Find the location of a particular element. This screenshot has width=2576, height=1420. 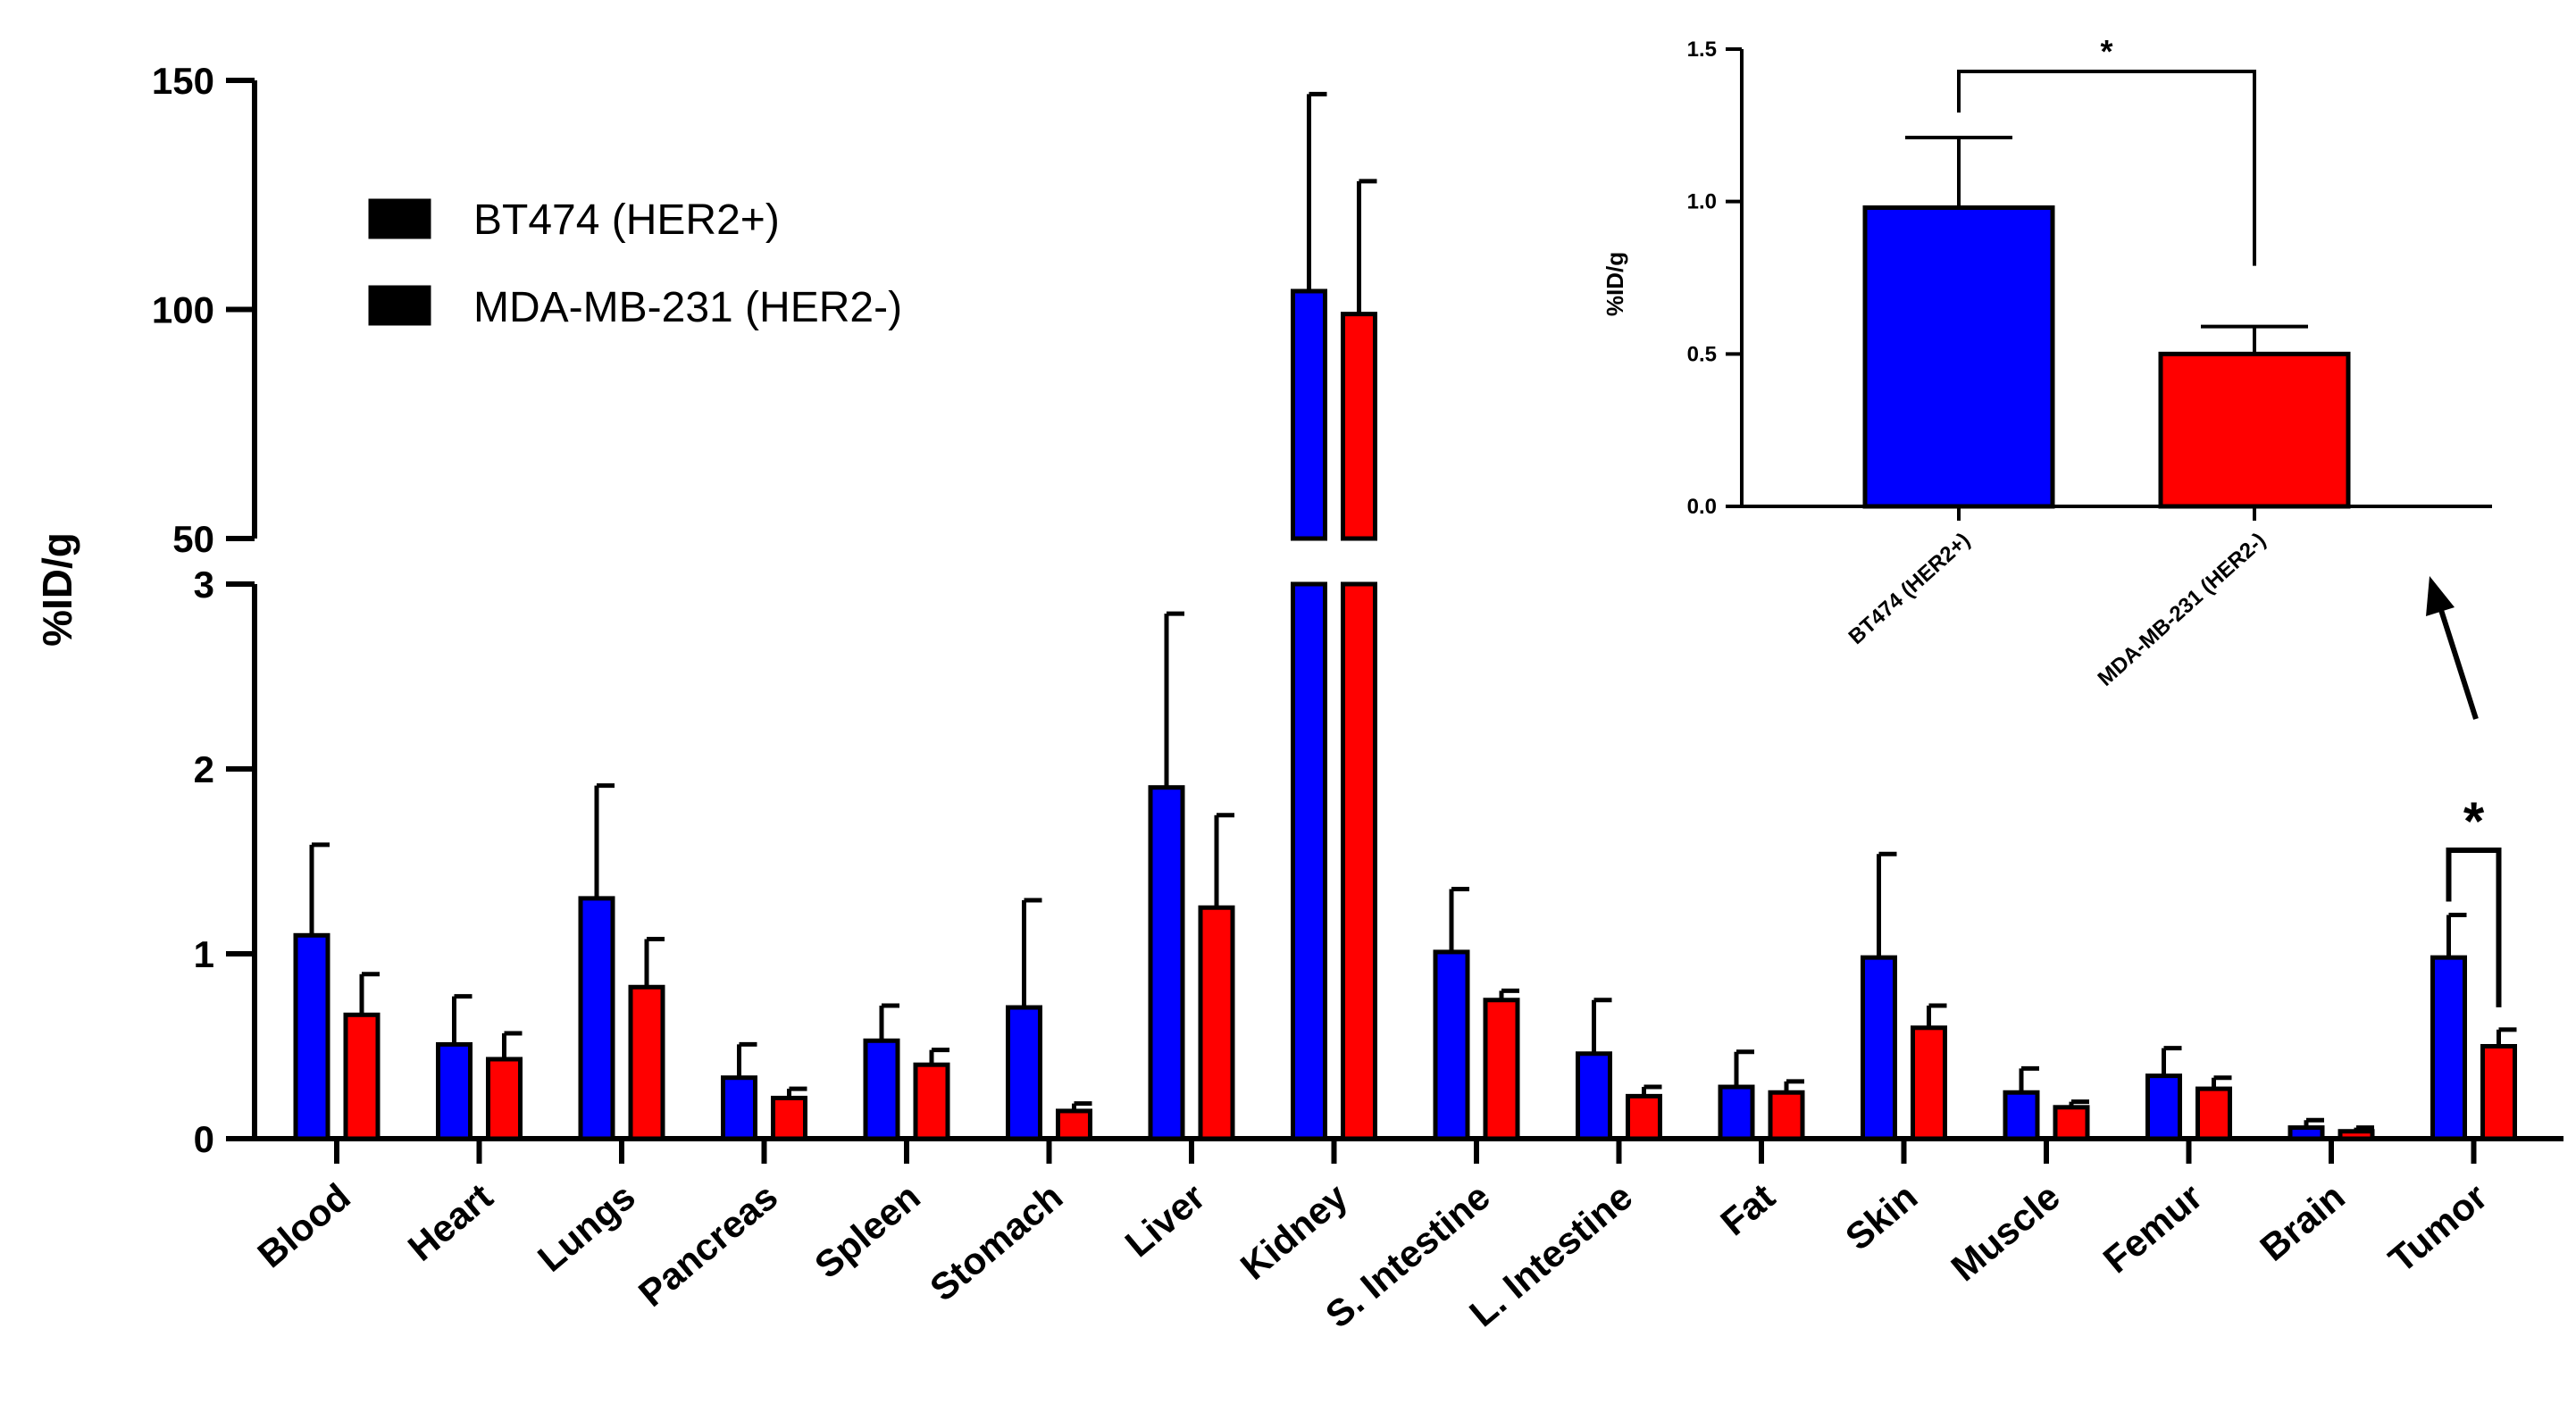

y-tick-label: 1 is located at coordinates (204, 954).